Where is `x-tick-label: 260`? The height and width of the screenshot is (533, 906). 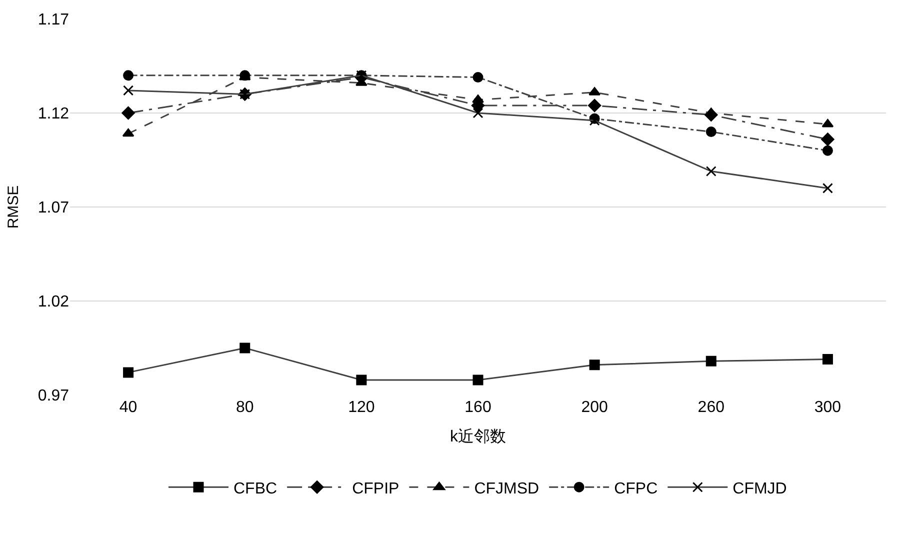 x-tick-label: 260 is located at coordinates (711, 407).